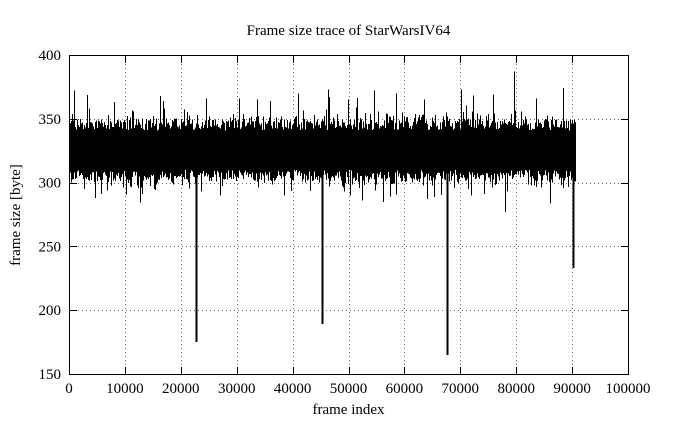 Image resolution: width=699 pixels, height=429 pixels. I want to click on chart-title: Frame size trace of StarWarsIV64, so click(348, 31).